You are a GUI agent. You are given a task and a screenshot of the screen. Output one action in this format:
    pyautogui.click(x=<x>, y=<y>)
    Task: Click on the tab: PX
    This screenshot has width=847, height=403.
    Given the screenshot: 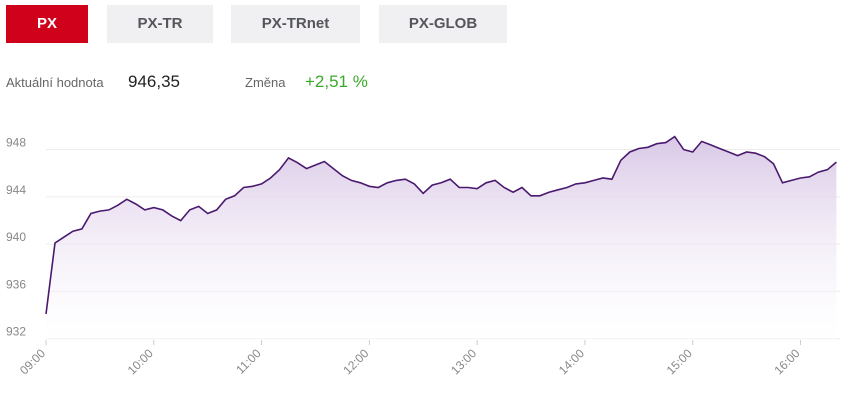 What is the action you would take?
    pyautogui.click(x=47, y=24)
    